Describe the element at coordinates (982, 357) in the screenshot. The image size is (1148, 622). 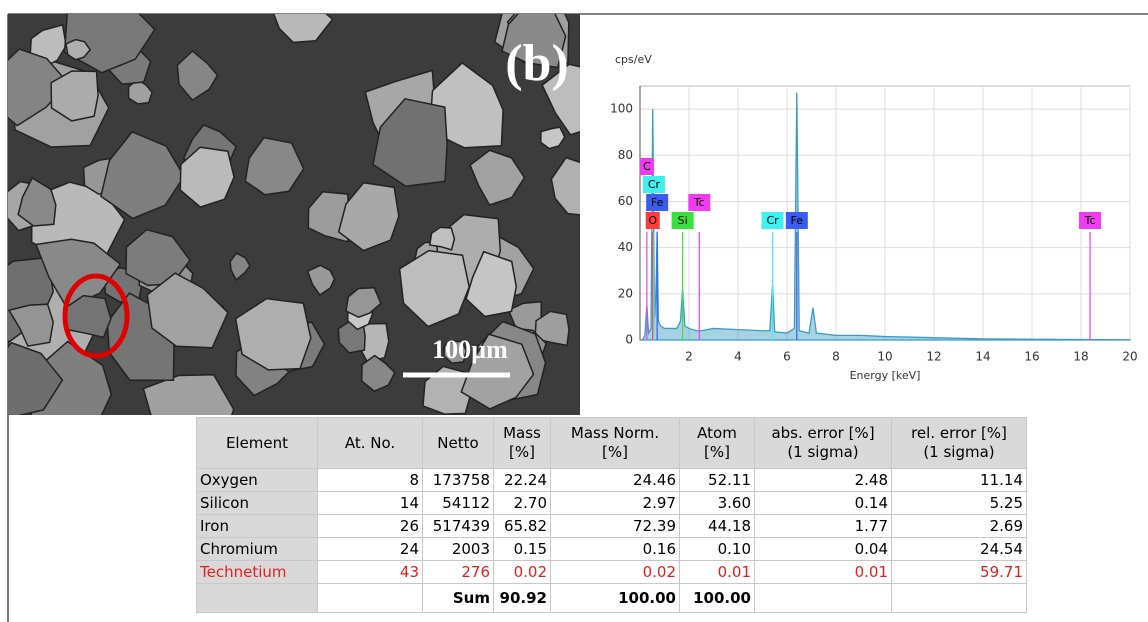
I see `x-tick-label: 14` at that location.